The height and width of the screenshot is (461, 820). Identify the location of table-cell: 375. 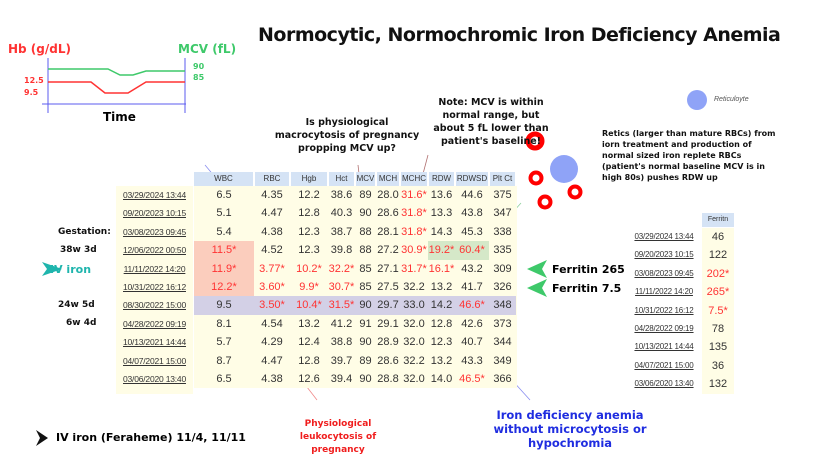
(502, 195).